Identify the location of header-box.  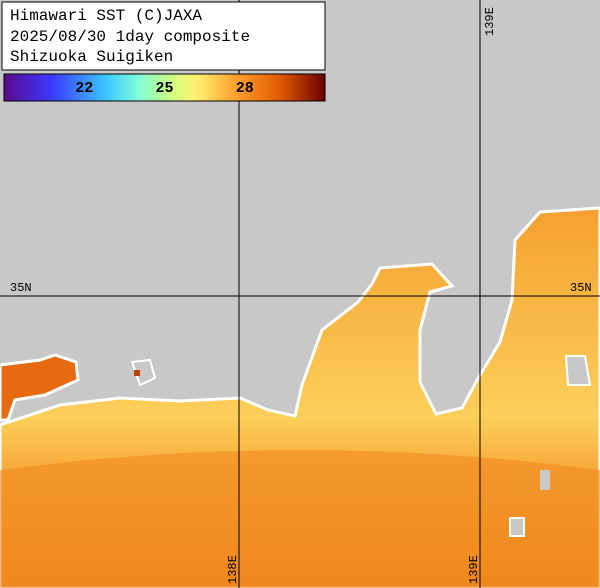
(163, 36).